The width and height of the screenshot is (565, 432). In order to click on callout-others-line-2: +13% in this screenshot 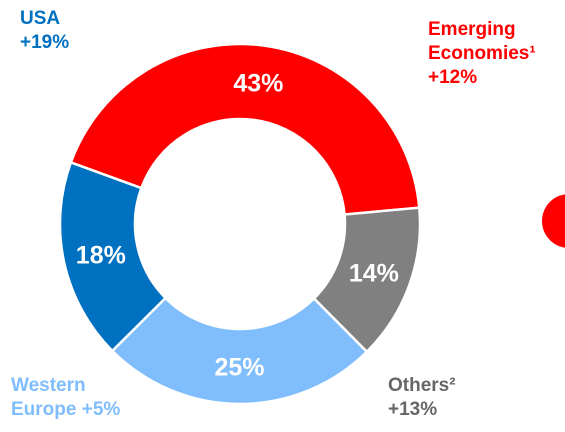, I will do `click(413, 409)`.